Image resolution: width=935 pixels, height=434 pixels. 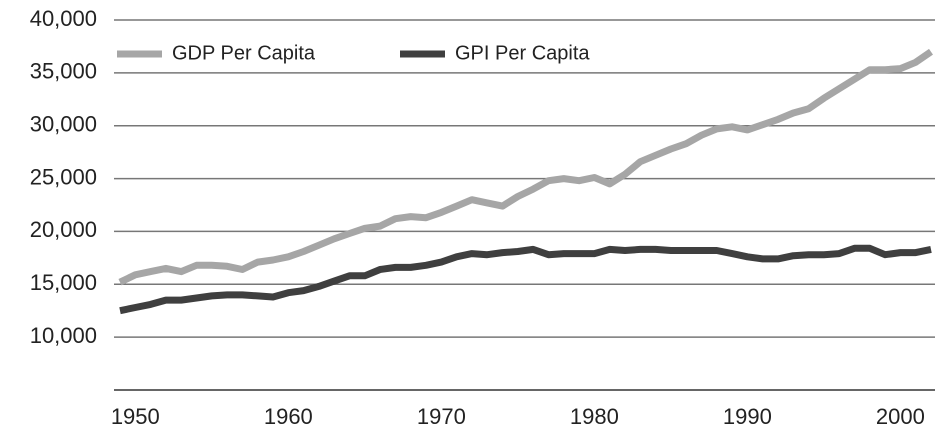 What do you see at coordinates (244, 53) in the screenshot?
I see `legend-label: GDP Per Capita` at bounding box center [244, 53].